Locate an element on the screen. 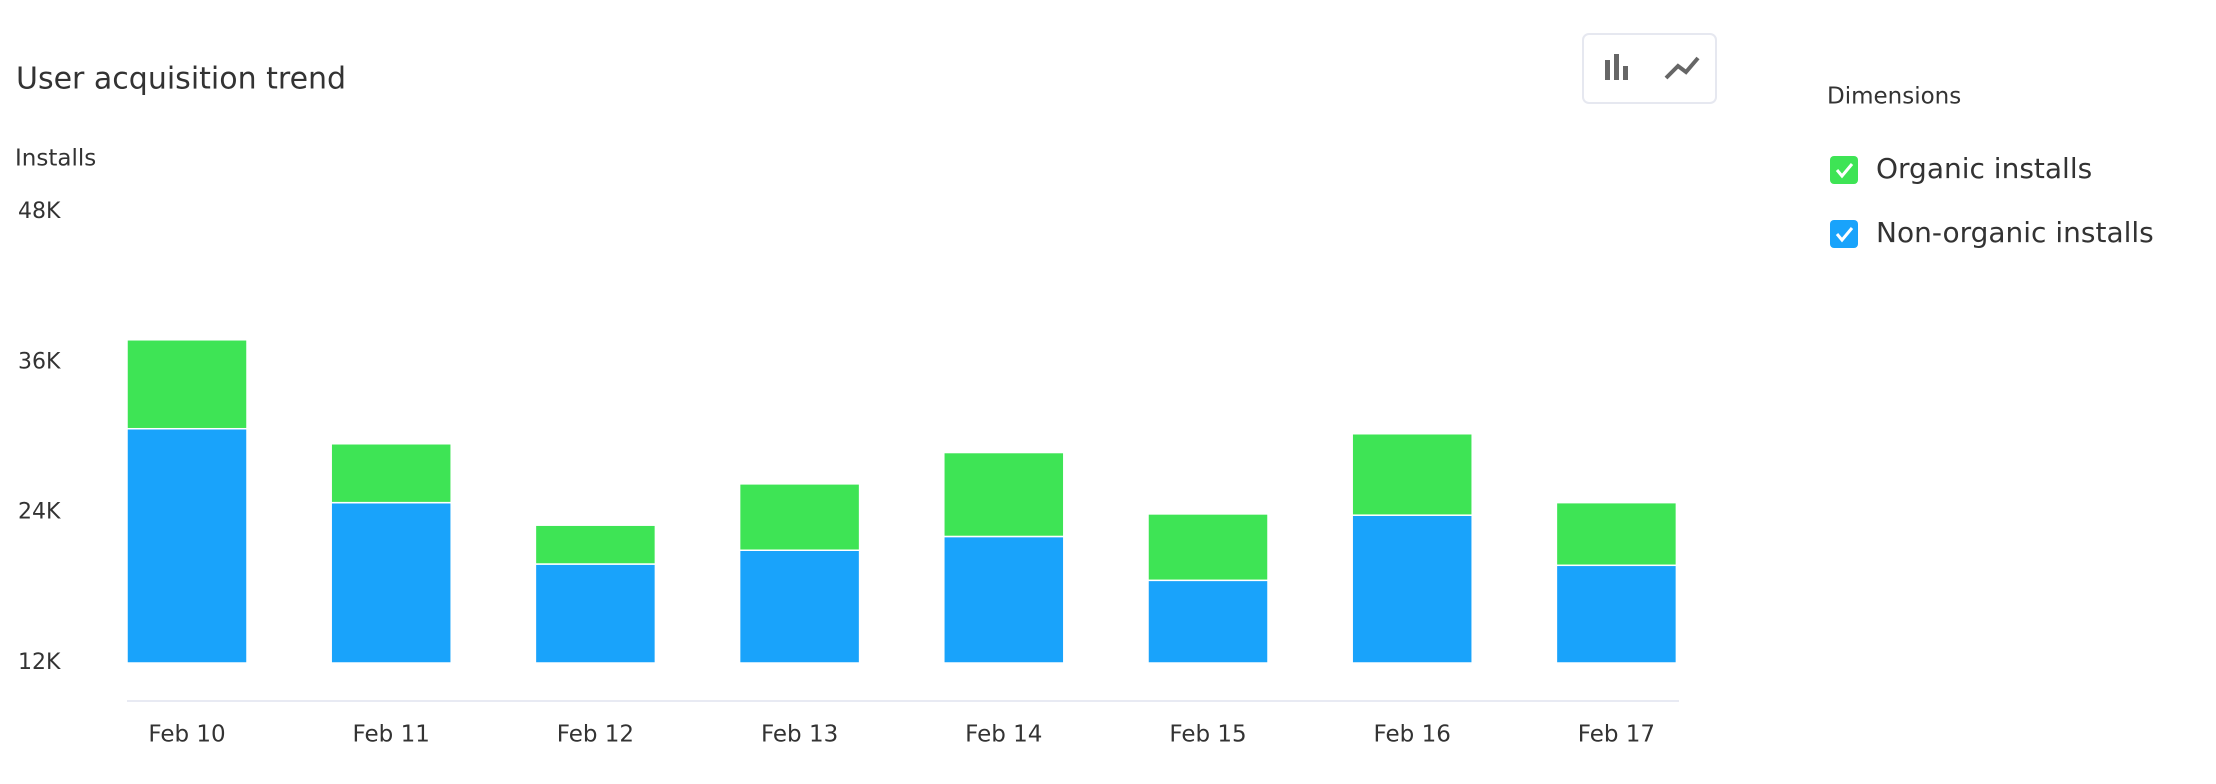 The image size is (2216, 784). x-tick-label: Feb 12 is located at coordinates (595, 735).